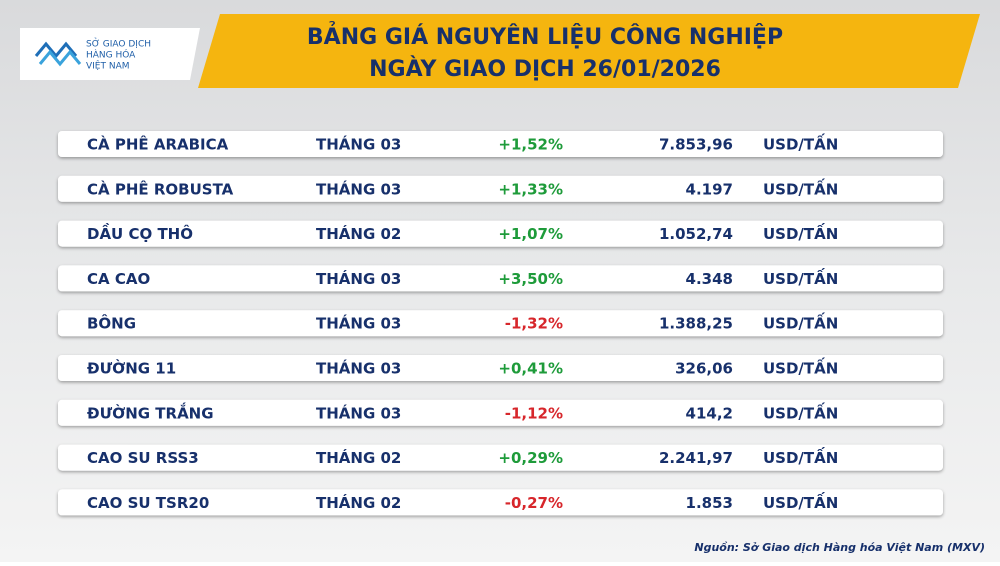  What do you see at coordinates (108, 66) in the screenshot?
I see `logo-text: VIỆT NAM` at bounding box center [108, 66].